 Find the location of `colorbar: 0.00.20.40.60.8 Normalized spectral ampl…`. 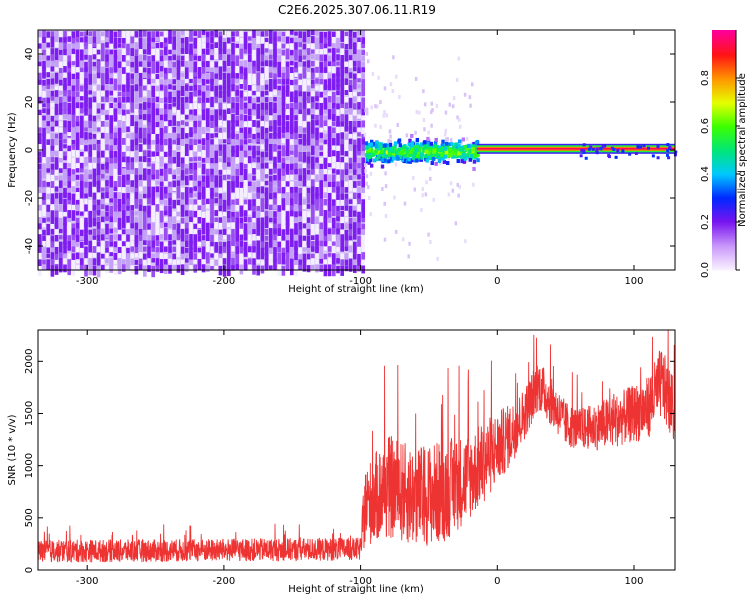

colorbar: 0.00.20.40.60.8 Normalized spectral ampl… is located at coordinates (724, 154).